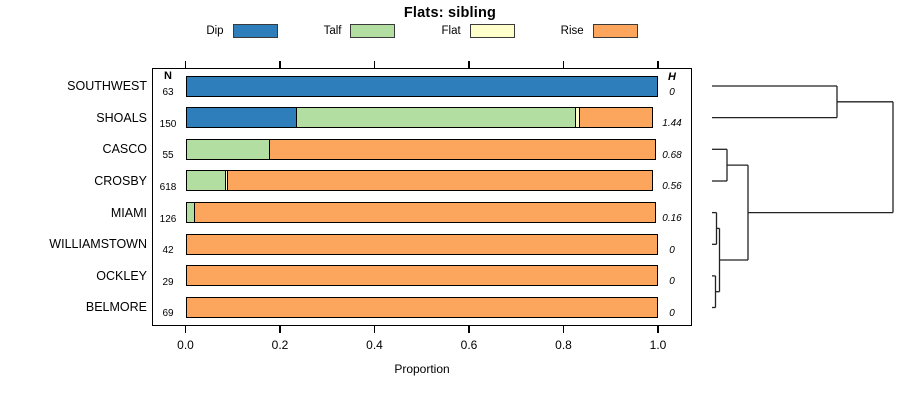 This screenshot has height=400, width=900. Describe the element at coordinates (168, 124) in the screenshot. I see `n-value: 150` at that location.